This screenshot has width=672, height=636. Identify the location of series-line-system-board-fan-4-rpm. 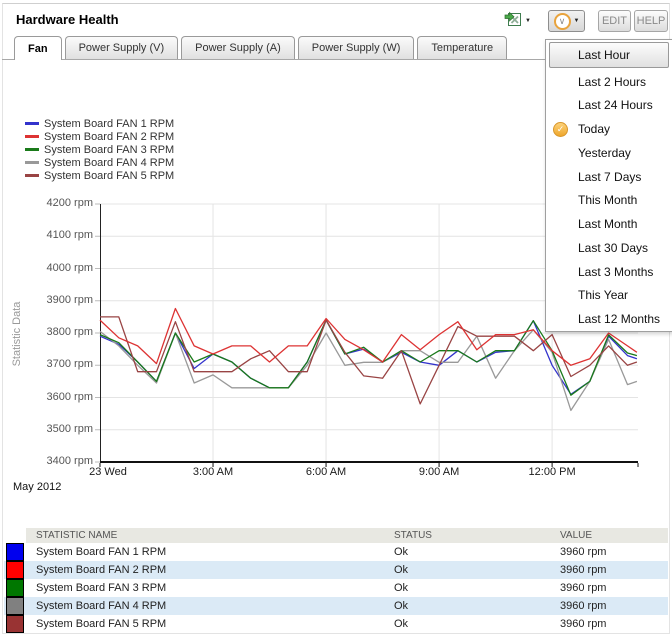
(368, 370).